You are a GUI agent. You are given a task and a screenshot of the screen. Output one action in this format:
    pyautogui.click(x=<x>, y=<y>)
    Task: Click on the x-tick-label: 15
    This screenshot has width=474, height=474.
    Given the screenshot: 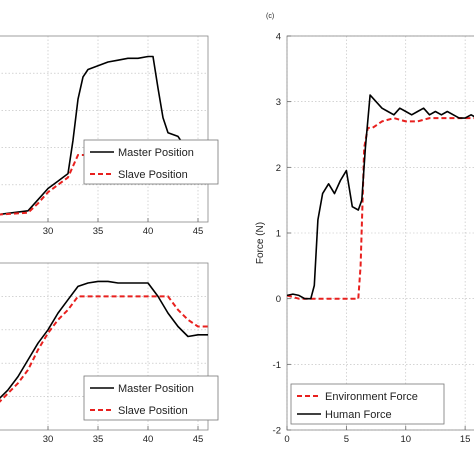 What is the action you would take?
    pyautogui.click(x=465, y=439)
    